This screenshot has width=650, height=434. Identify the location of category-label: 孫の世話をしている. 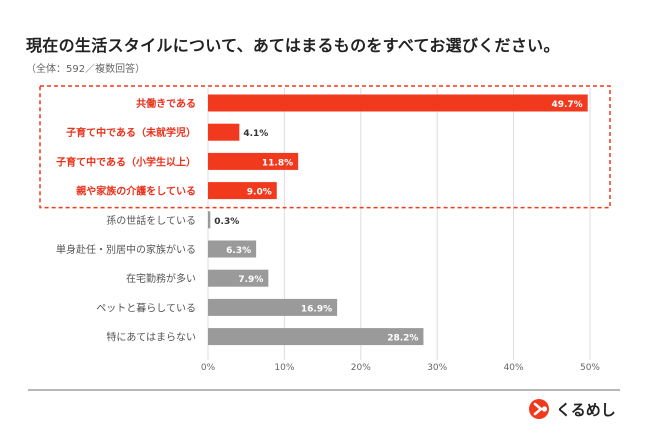
(151, 220).